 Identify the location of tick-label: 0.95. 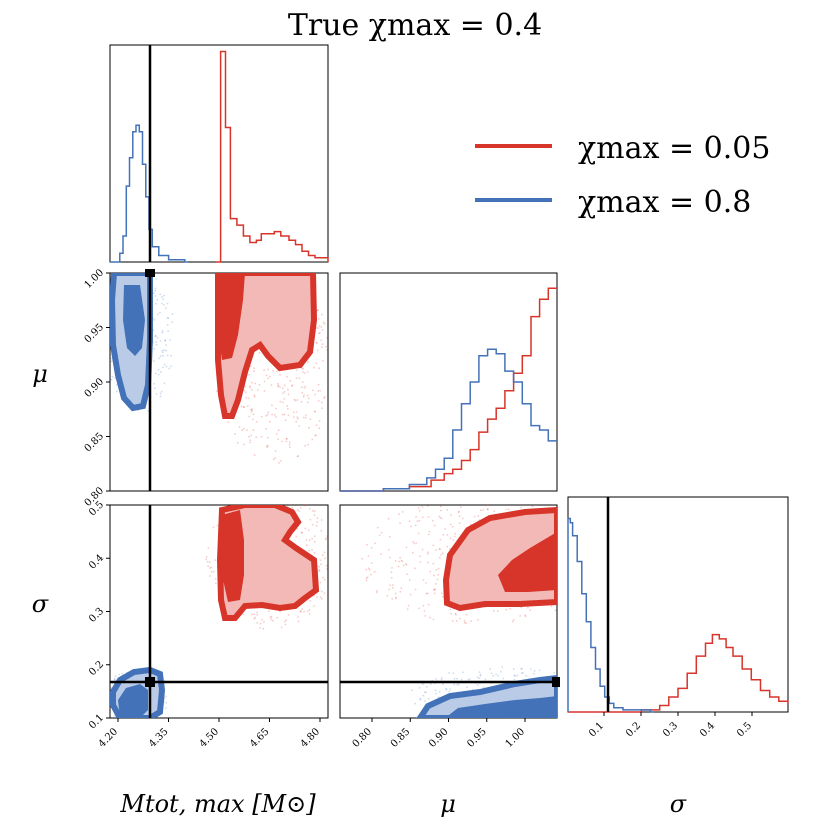
(95, 334).